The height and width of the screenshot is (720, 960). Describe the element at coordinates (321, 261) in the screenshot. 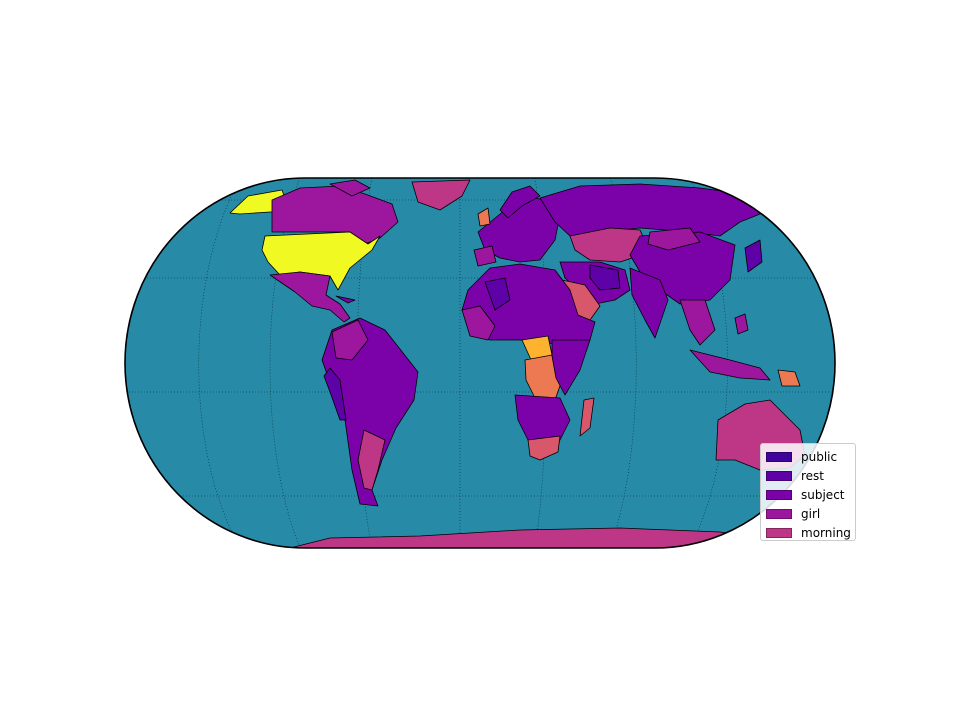

I see `usa` at that location.